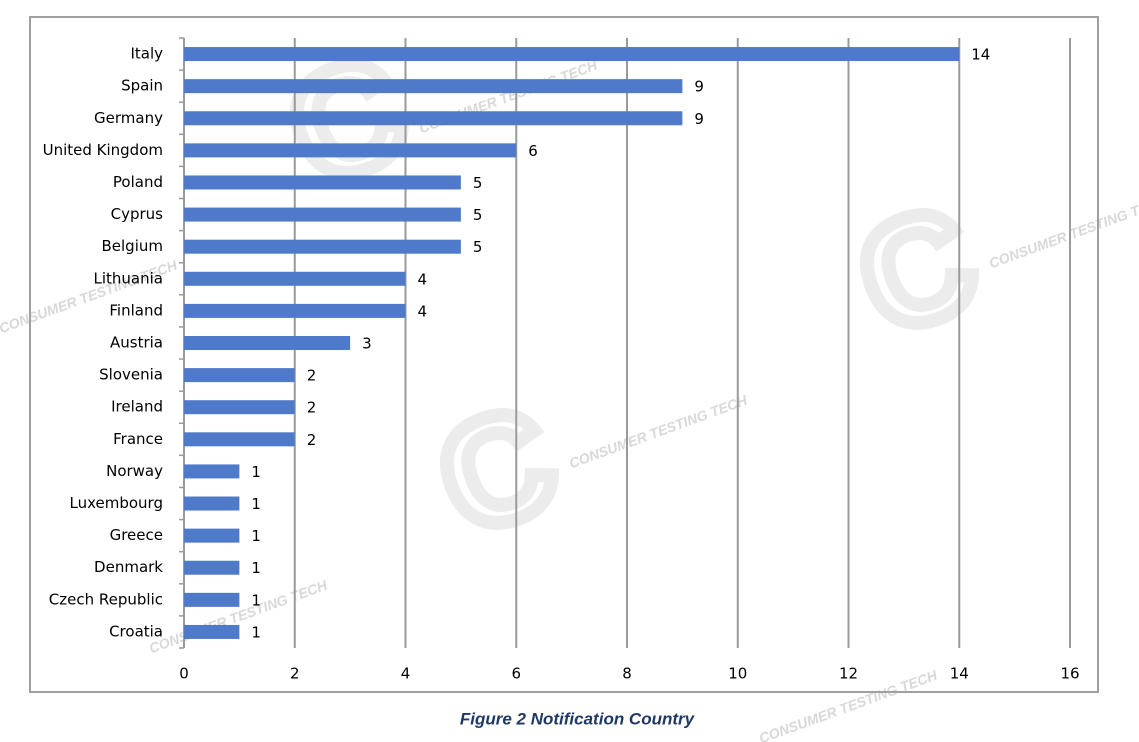 The height and width of the screenshot is (742, 1139). I want to click on data-label: 6, so click(533, 151).